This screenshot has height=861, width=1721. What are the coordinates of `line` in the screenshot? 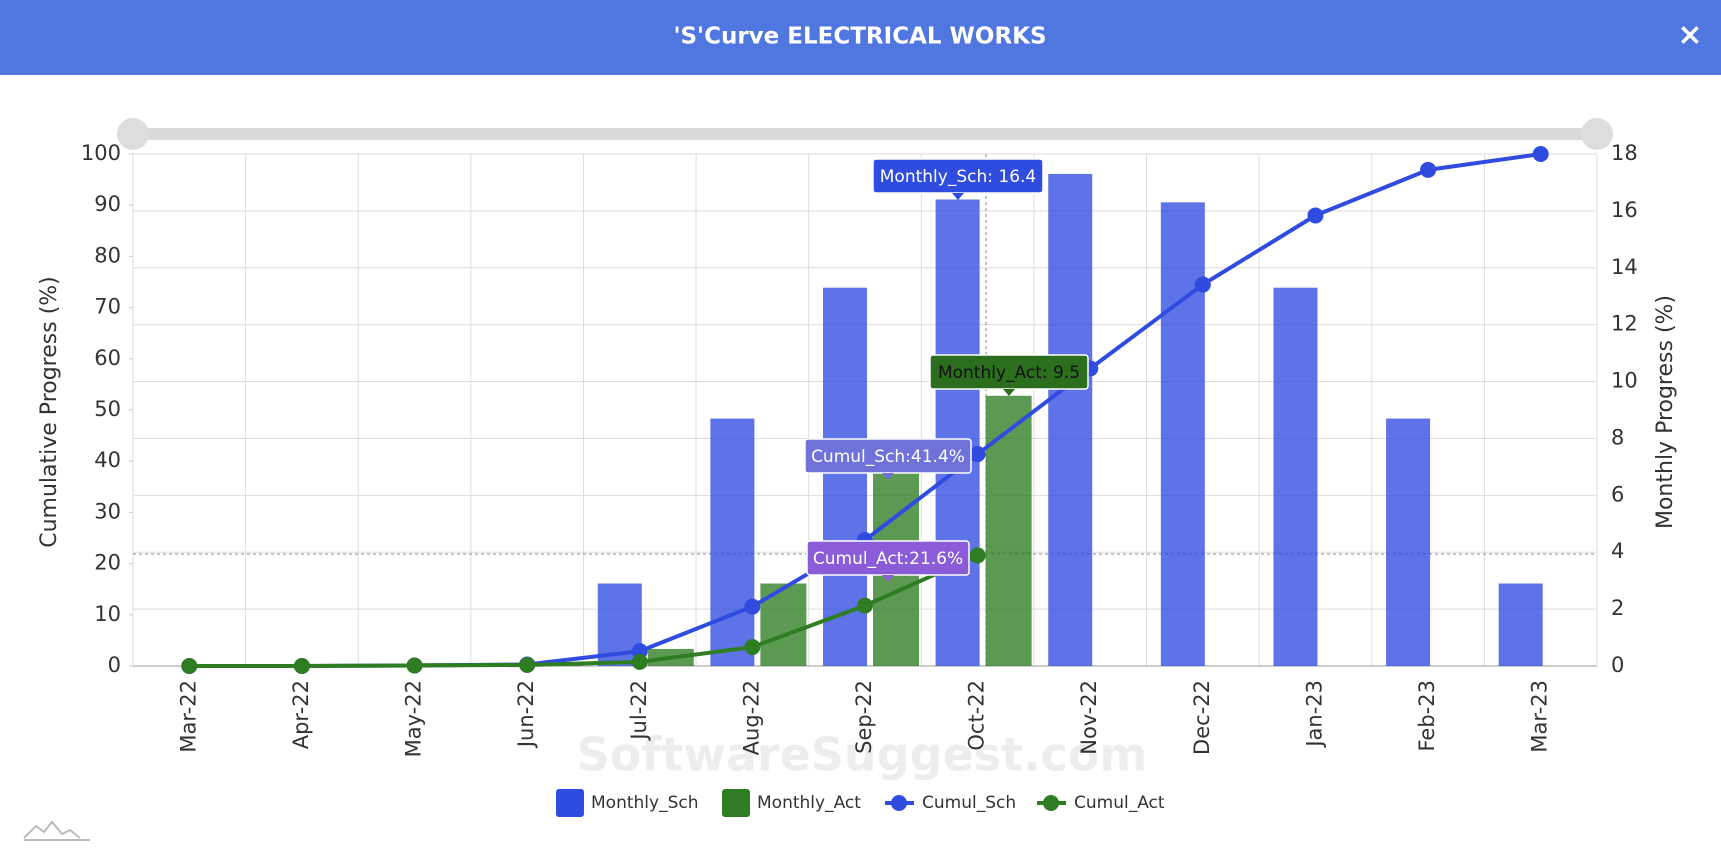 It's located at (584, 610).